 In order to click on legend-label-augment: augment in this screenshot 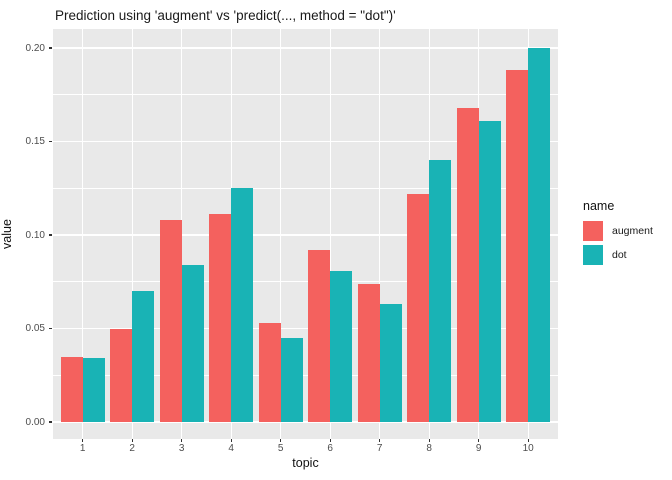, I will do `click(632, 231)`.